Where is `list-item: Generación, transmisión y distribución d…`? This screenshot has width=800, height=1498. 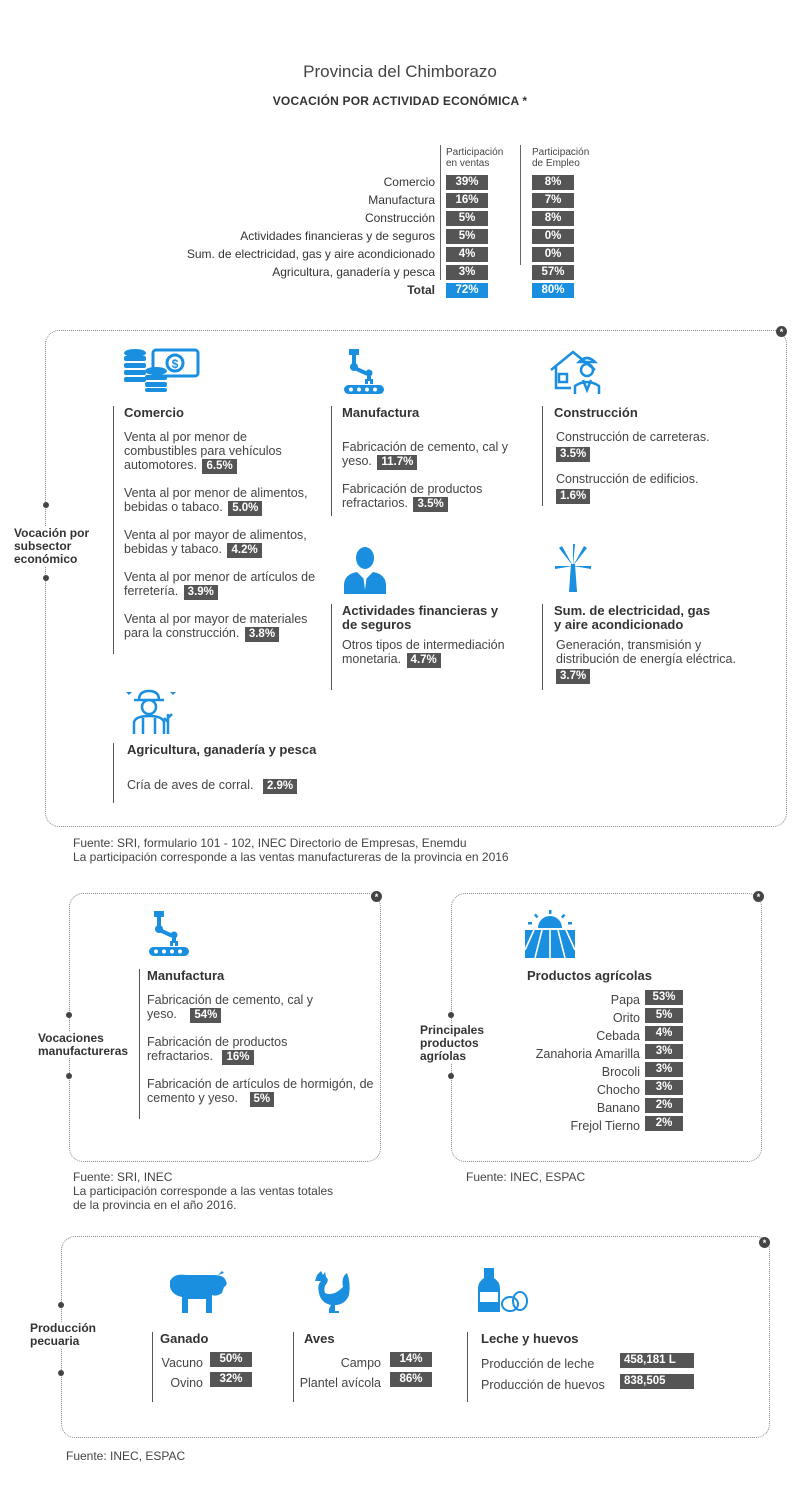
list-item: Generación, transmisión y distribución d… is located at coordinates (656, 661).